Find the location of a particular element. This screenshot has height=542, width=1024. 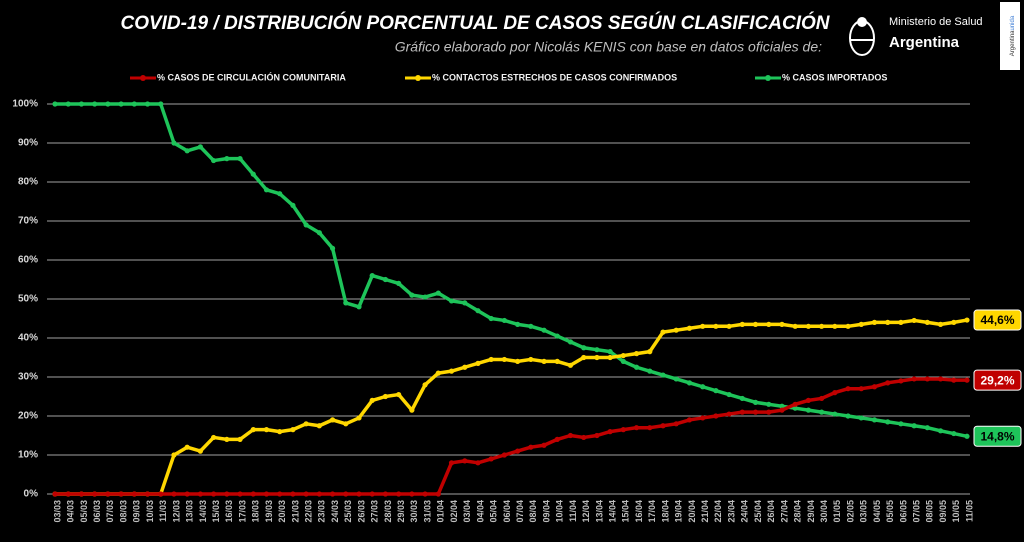

y-tick-label: 40% is located at coordinates (28, 338).